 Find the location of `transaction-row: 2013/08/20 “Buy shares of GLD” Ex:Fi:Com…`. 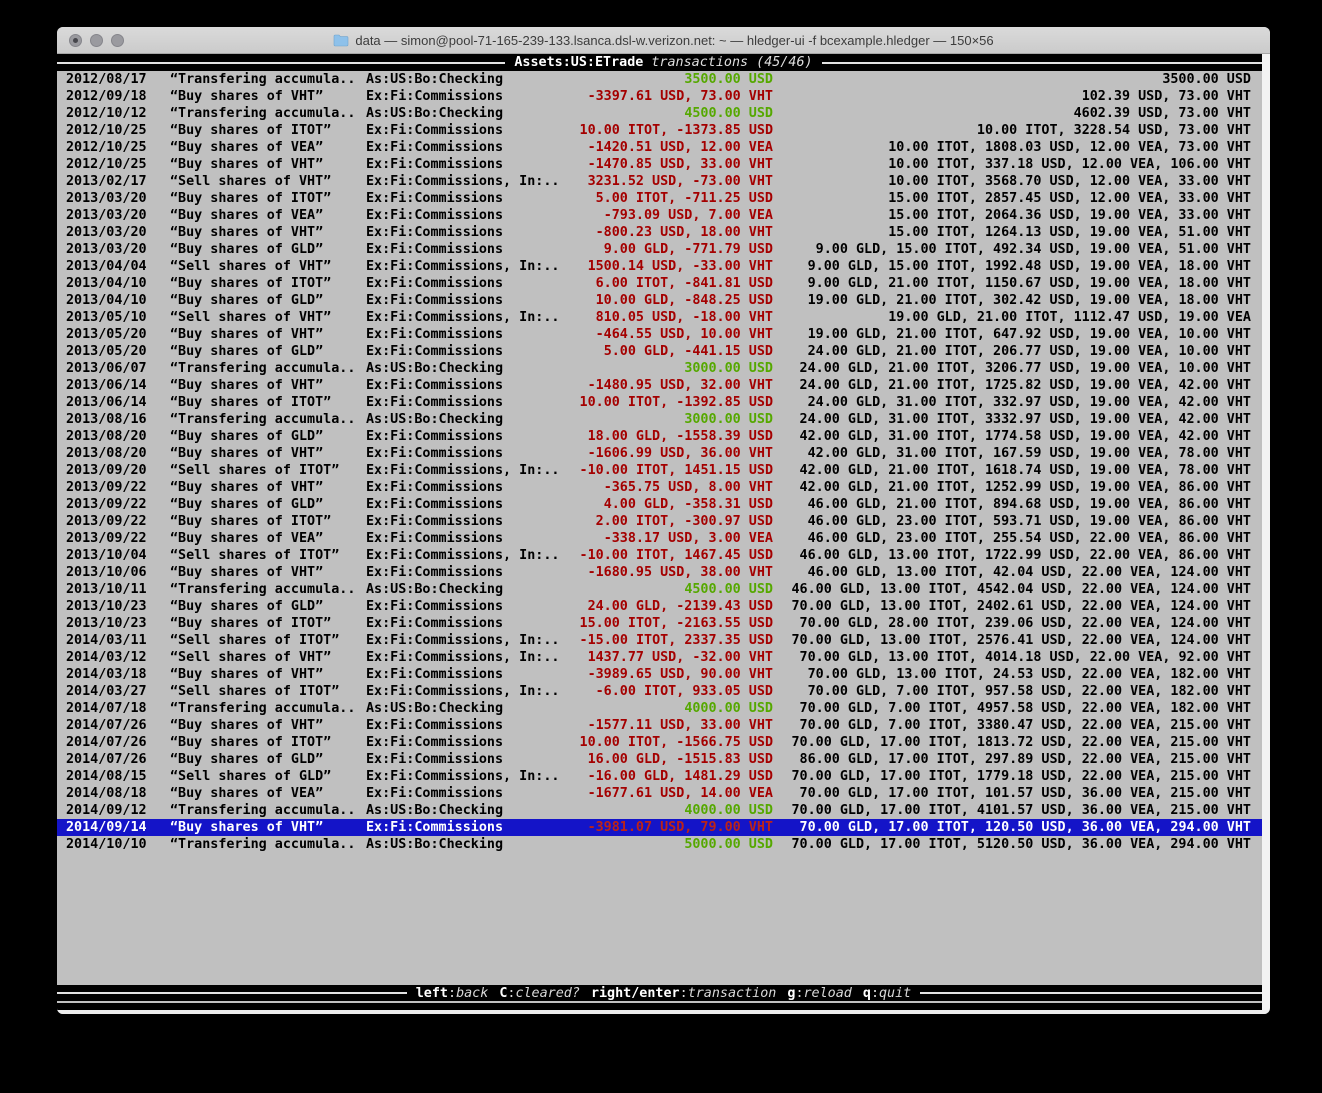

transaction-row: 2013/08/20 “Buy shares of GLD” Ex:Fi:Com… is located at coordinates (663, 436).